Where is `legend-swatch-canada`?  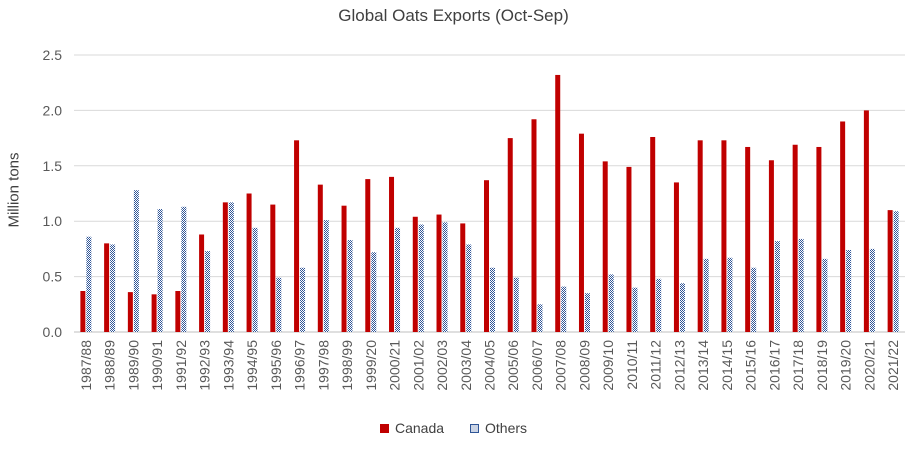 legend-swatch-canada is located at coordinates (384, 428).